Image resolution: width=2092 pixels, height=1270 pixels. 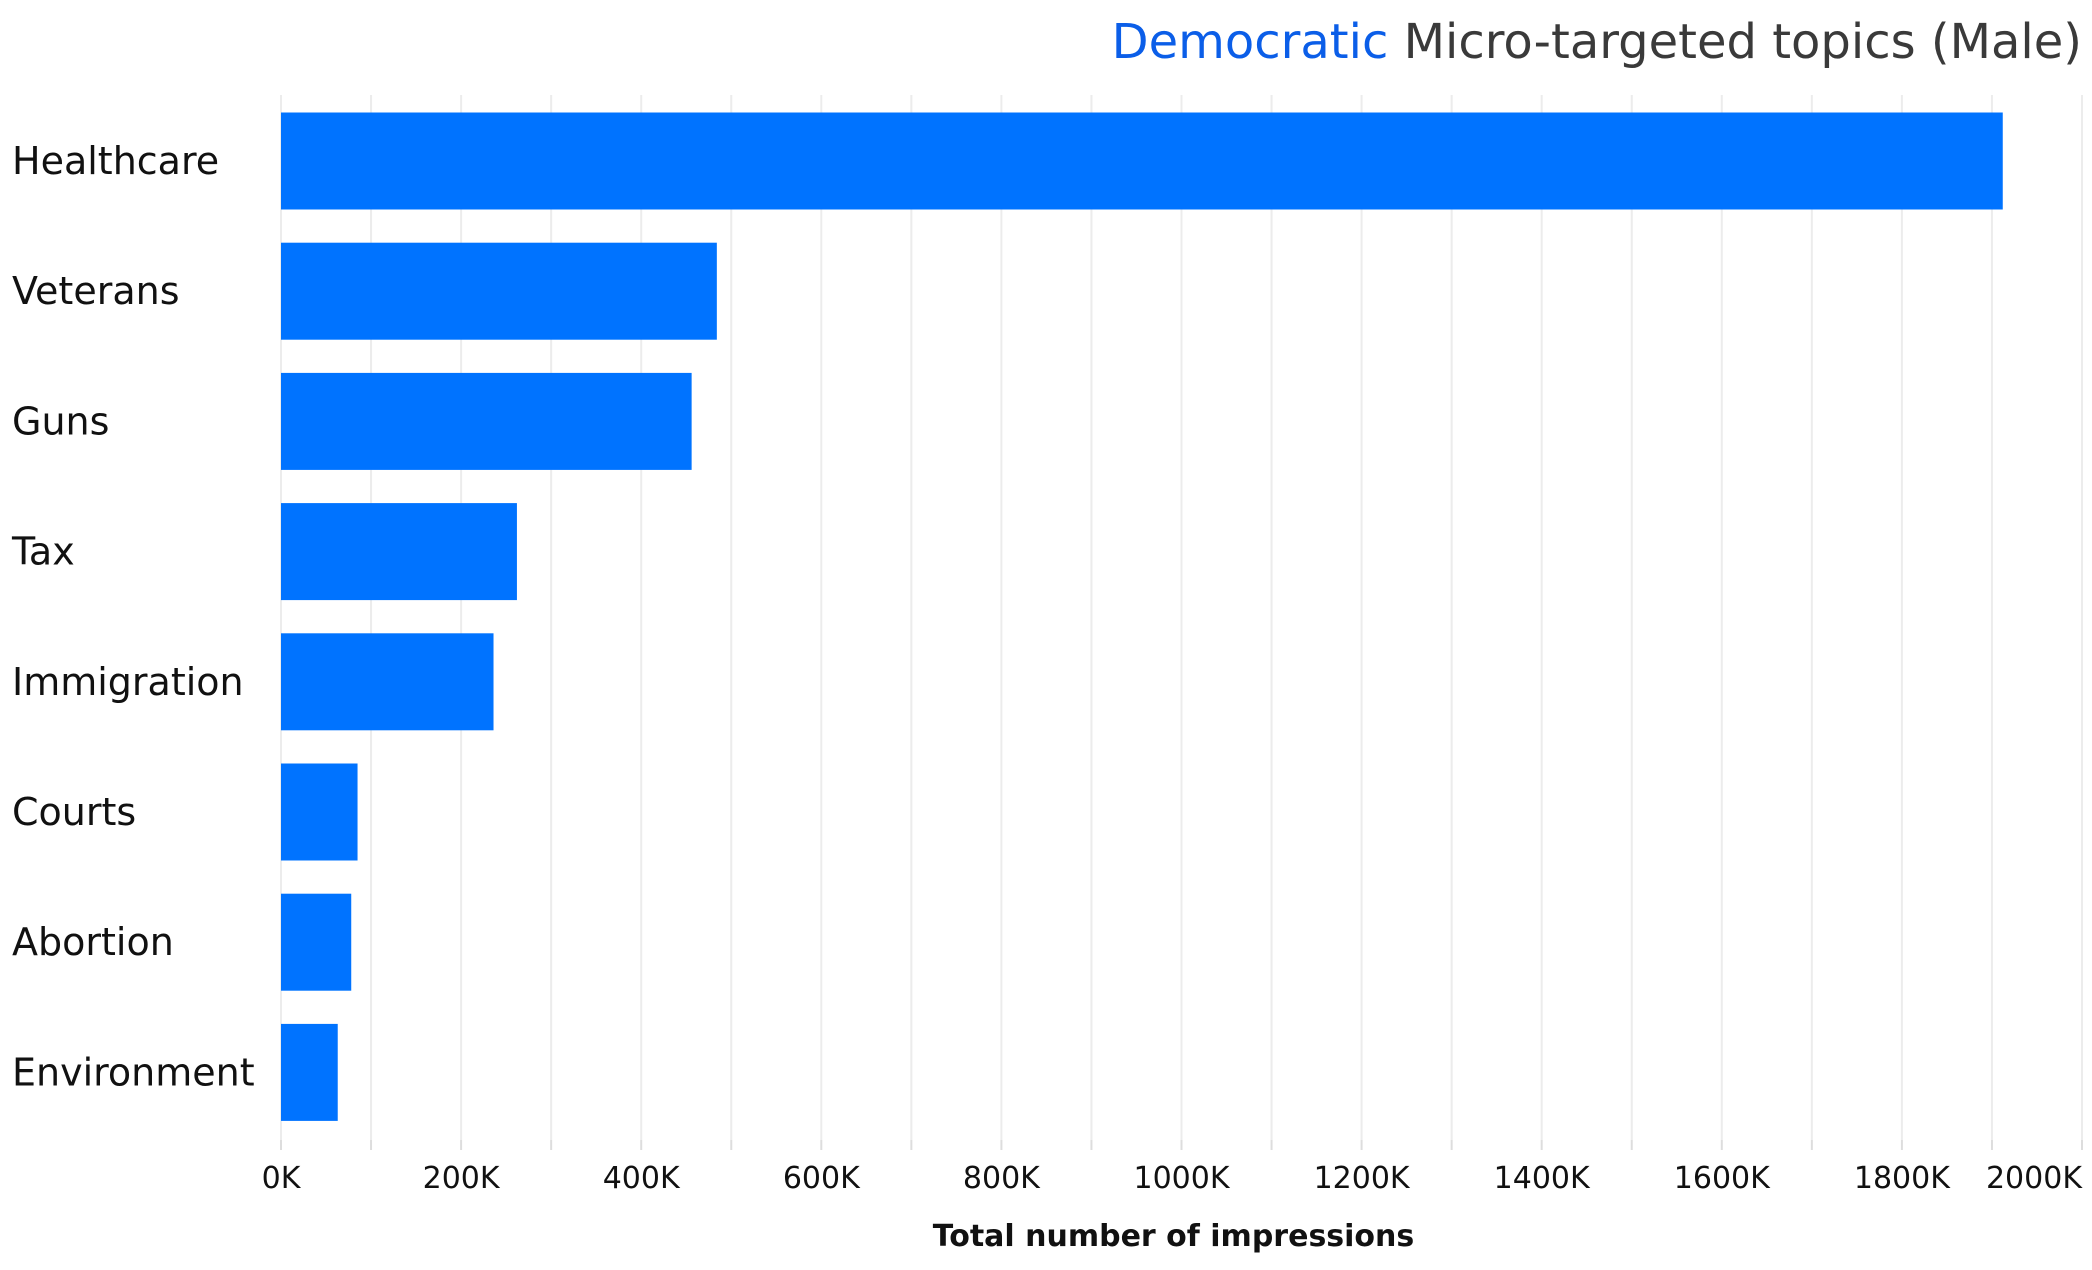 What do you see at coordinates (309, 1072) in the screenshot?
I see `bar-environment` at bounding box center [309, 1072].